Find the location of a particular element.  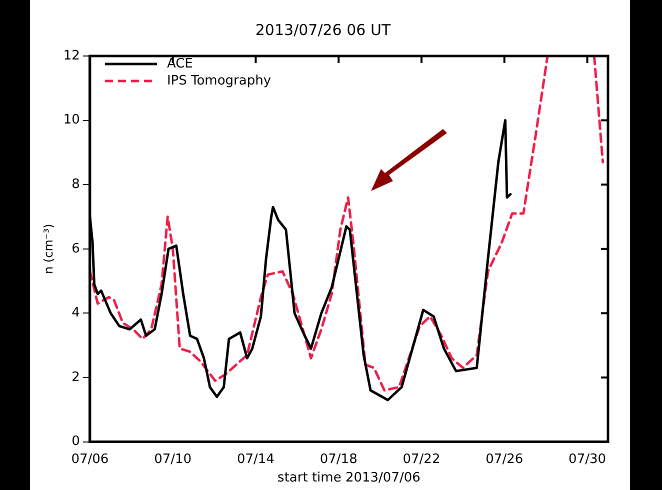

y-tick-label: 0 is located at coordinates (76, 442).